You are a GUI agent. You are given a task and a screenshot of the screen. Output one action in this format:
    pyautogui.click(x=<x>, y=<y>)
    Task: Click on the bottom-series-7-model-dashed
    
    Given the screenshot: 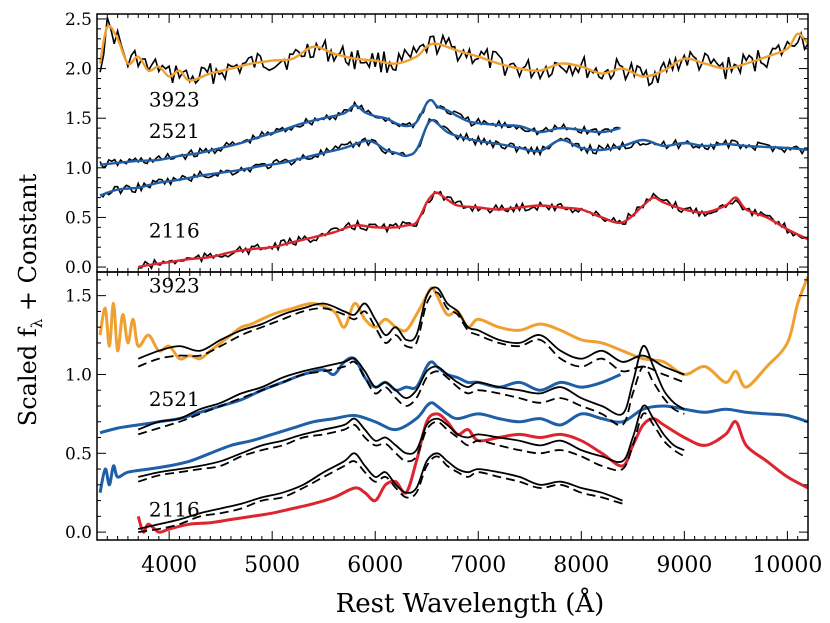 What is the action you would take?
    pyautogui.click(x=411, y=398)
    